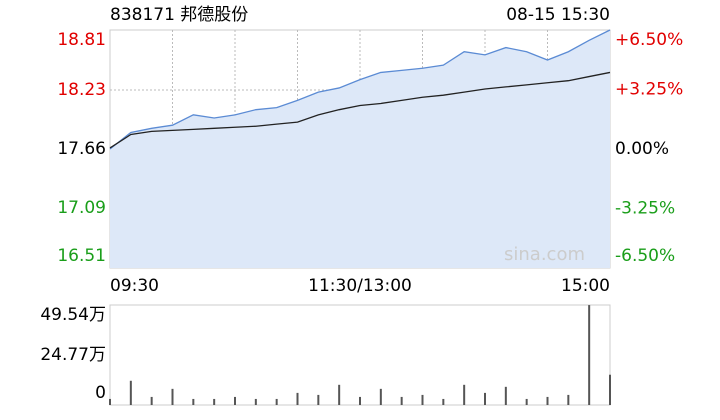  Describe the element at coordinates (649, 90) in the screenshot. I see `y2-tick-label: +3.25%` at that location.